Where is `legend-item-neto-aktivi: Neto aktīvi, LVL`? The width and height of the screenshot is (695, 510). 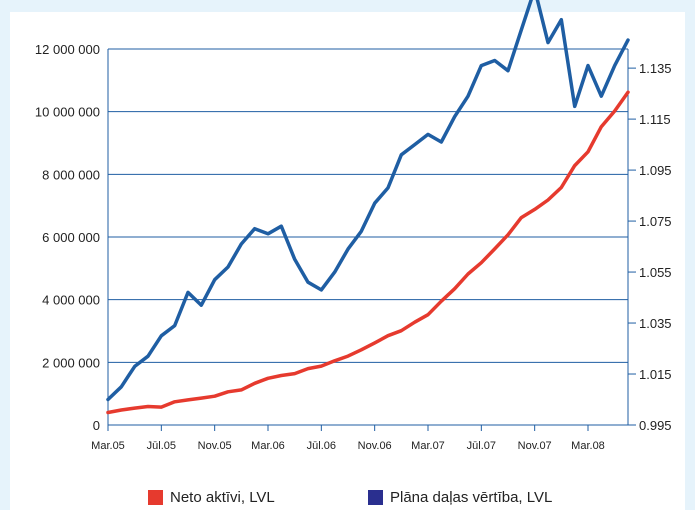
legend-item-neto-aktivi: Neto aktīvi, LVL is located at coordinates (211, 497).